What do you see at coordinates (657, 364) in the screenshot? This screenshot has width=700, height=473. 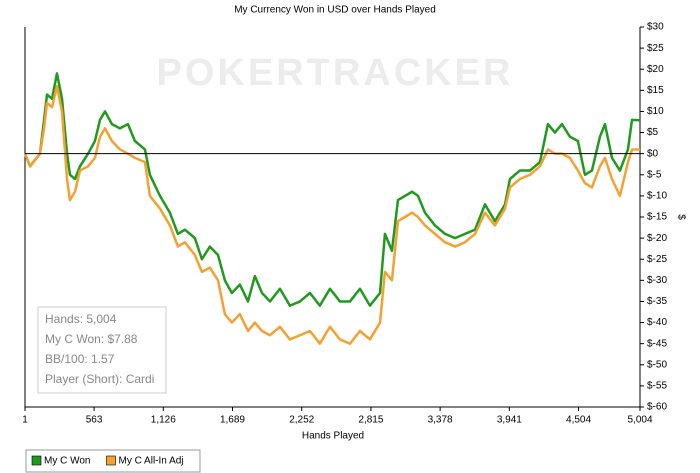 I see `y-tick-label: $-50` at bounding box center [657, 364].